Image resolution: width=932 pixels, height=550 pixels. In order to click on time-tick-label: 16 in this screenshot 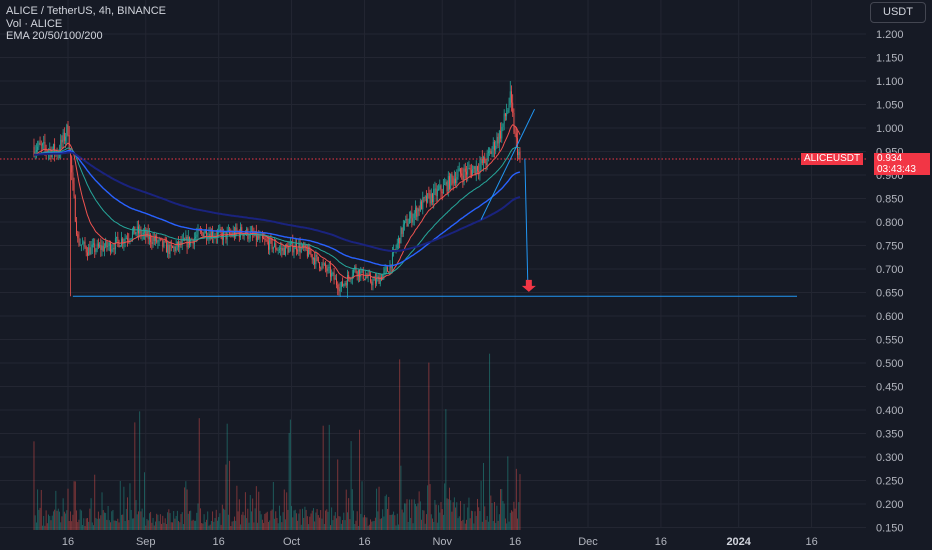, I will do `click(811, 542)`.